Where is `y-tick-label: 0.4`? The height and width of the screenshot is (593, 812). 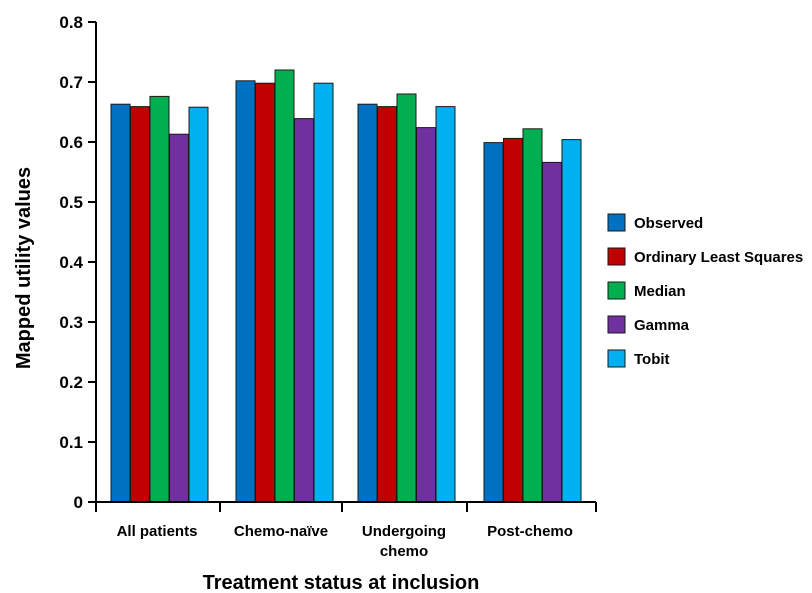
y-tick-label: 0.4 is located at coordinates (71, 262).